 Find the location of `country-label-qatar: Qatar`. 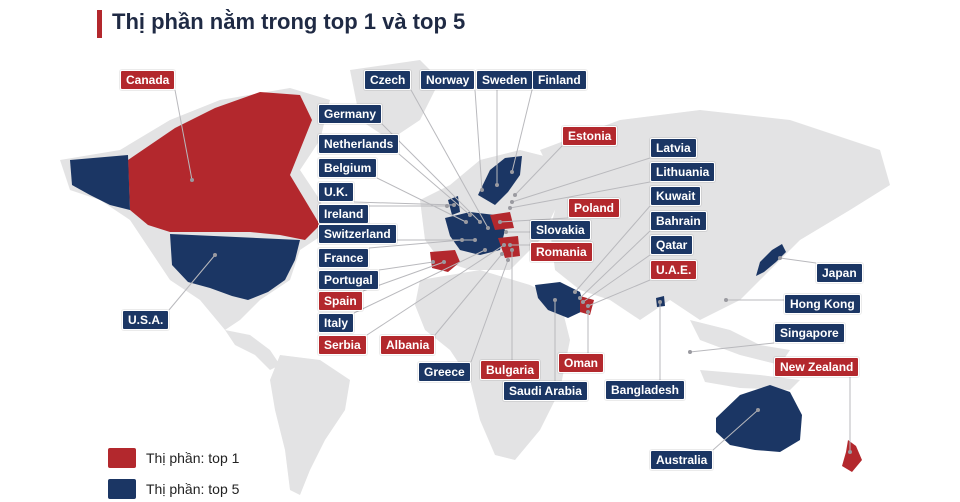

country-label-qatar: Qatar is located at coordinates (672, 245).